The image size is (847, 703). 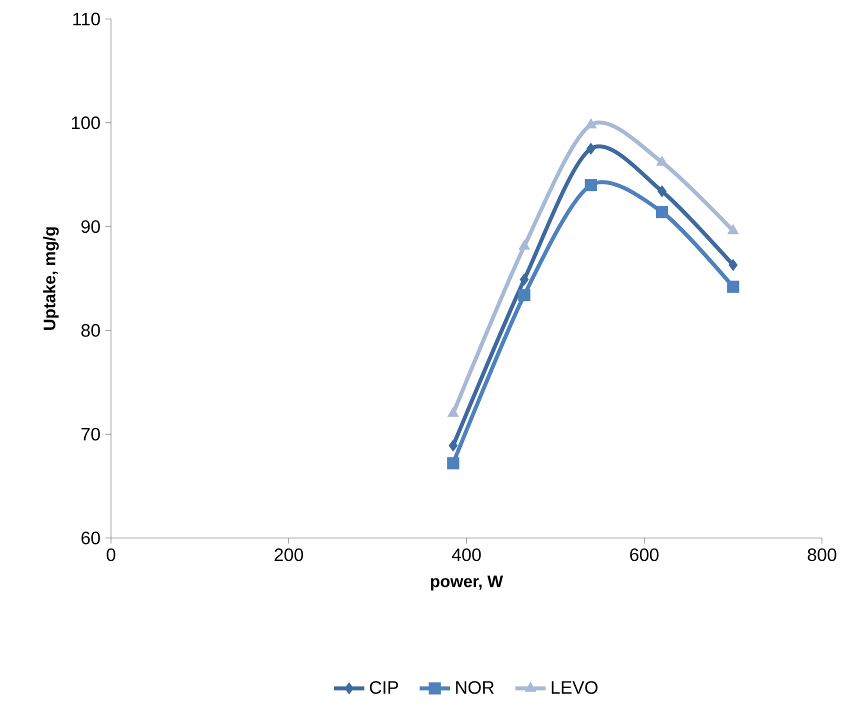 I want to click on legend-label: NOR, so click(x=475, y=687).